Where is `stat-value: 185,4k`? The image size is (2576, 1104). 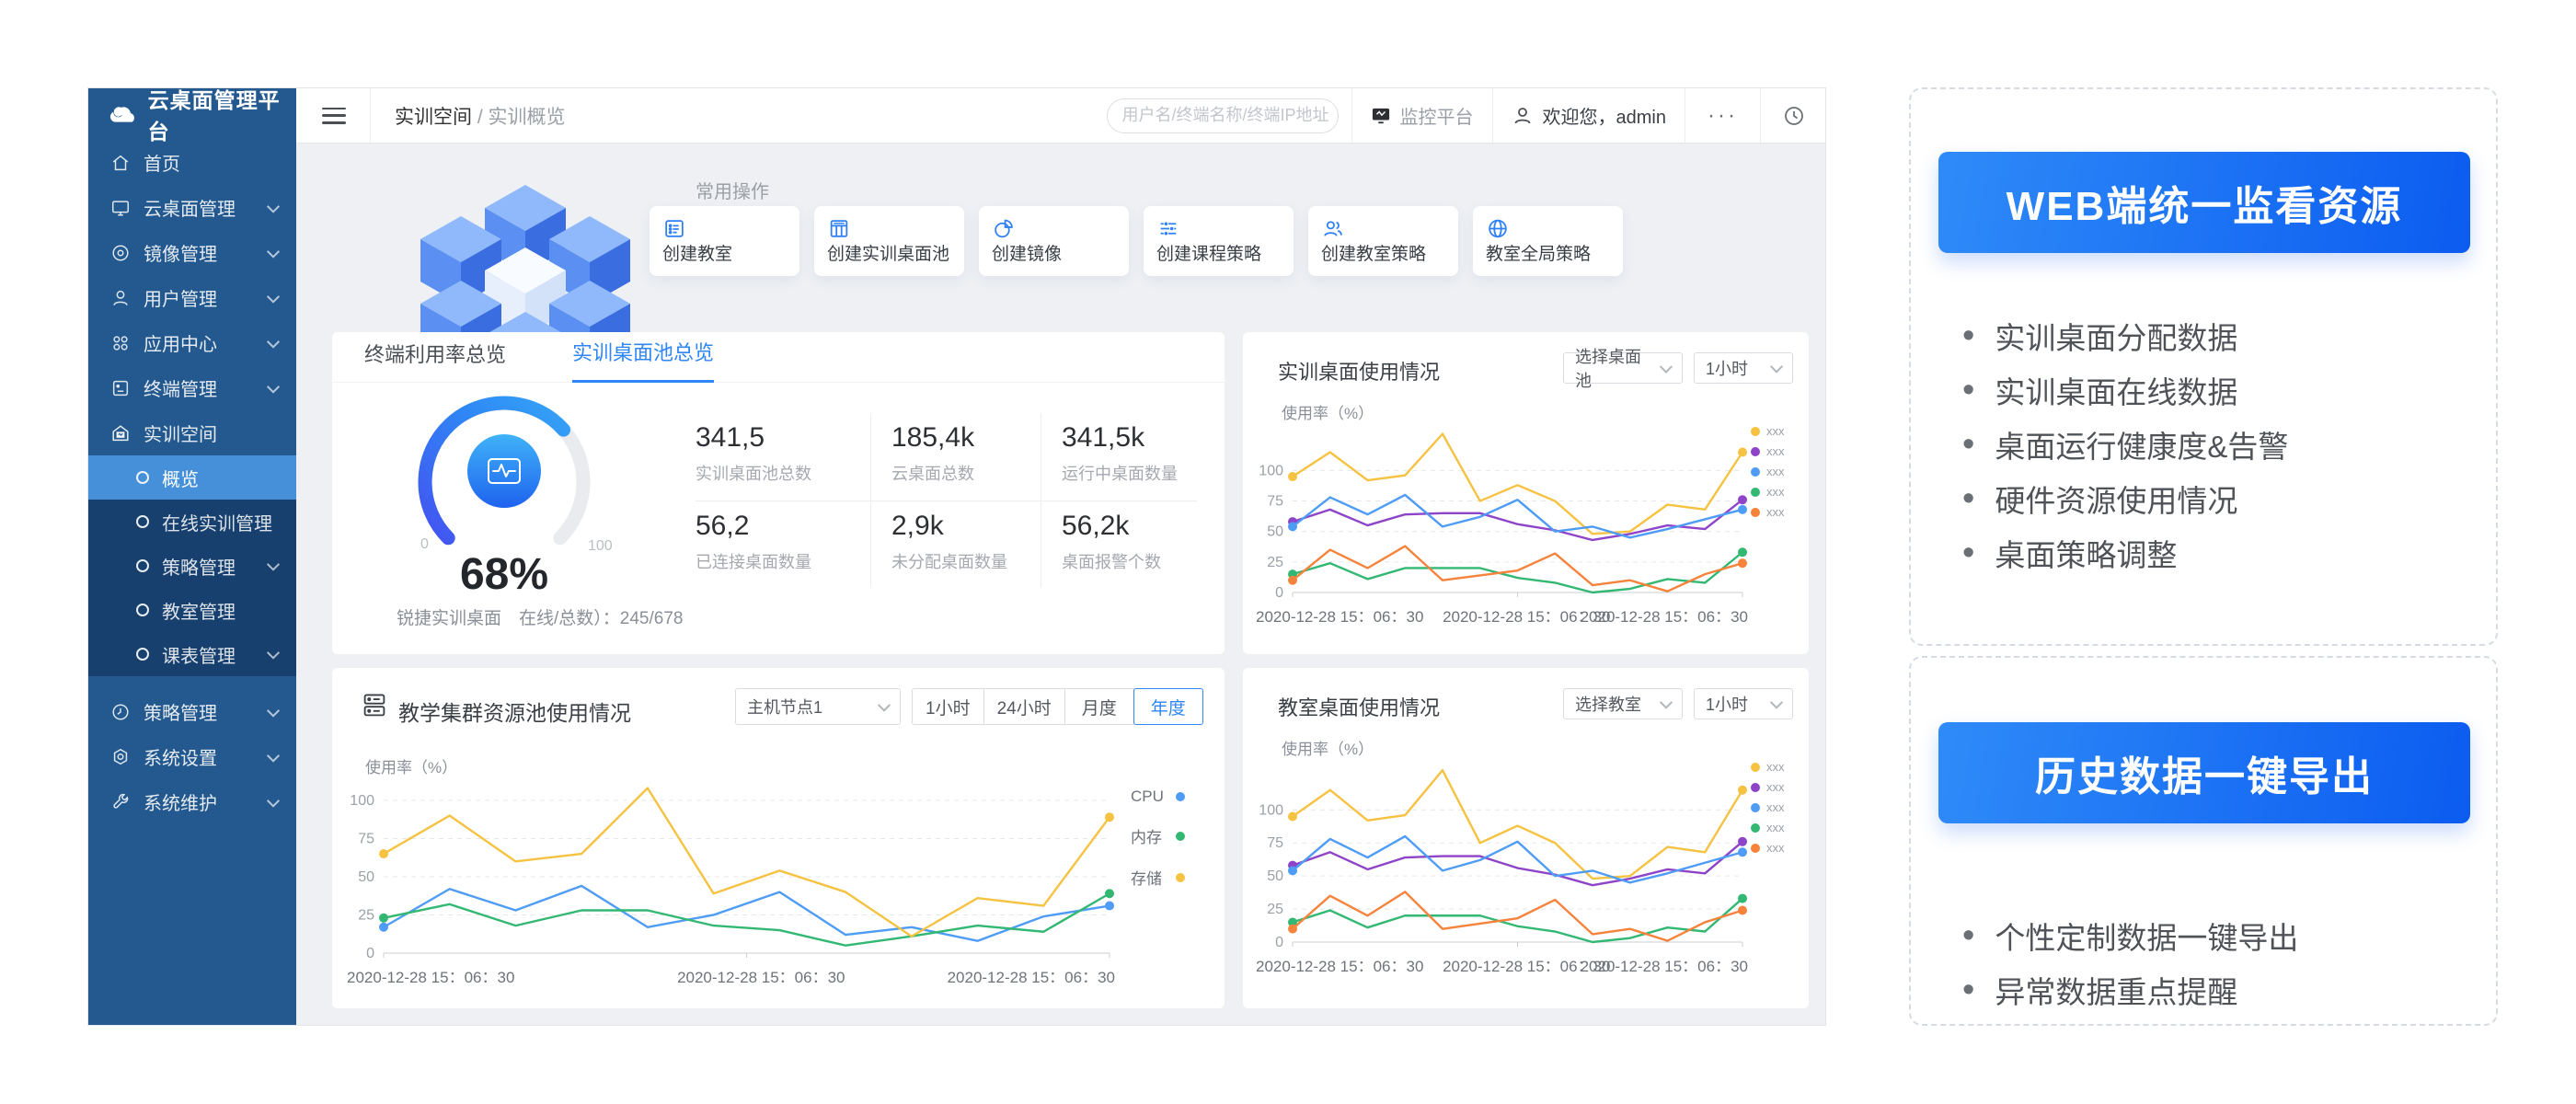 stat-value: 185,4k is located at coordinates (933, 437).